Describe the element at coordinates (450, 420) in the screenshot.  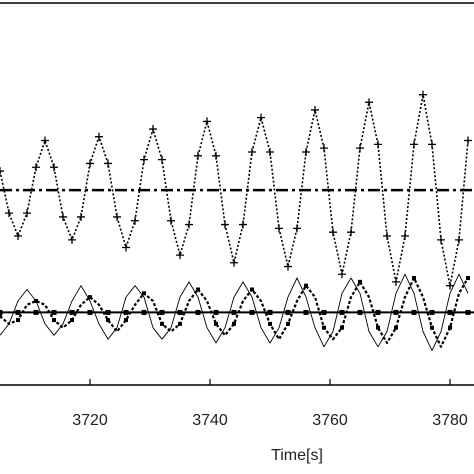
I see `x-tick-label: 3780` at that location.